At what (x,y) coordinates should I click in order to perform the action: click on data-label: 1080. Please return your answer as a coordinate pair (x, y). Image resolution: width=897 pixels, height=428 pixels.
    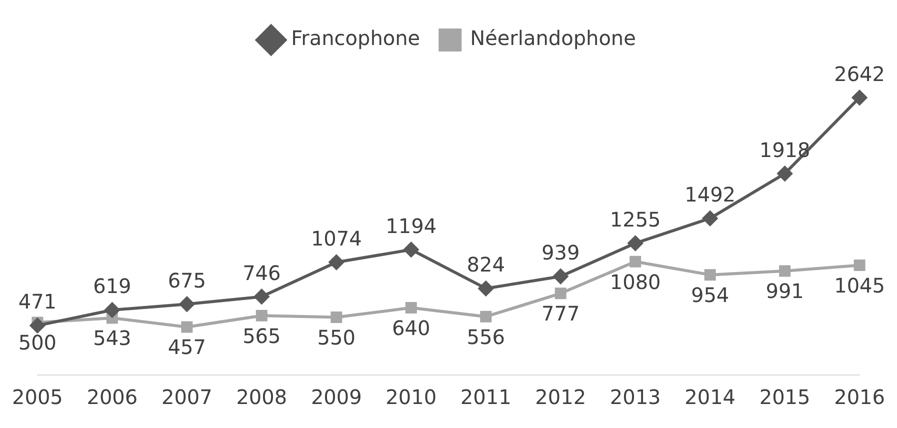
    Looking at the image, I should click on (635, 282).